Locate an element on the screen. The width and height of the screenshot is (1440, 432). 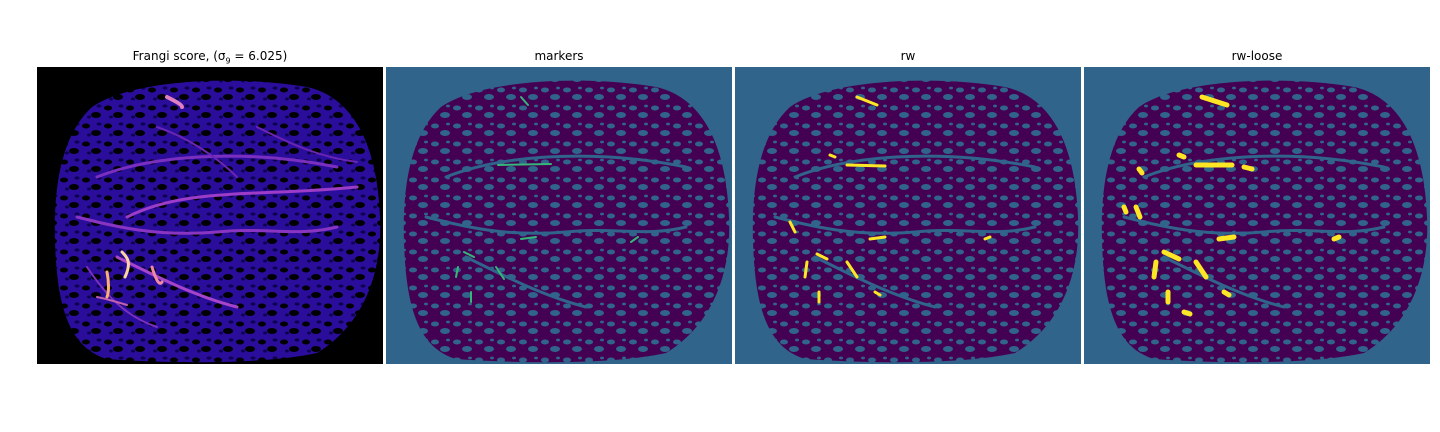
markers-channels is located at coordinates (556, 231).